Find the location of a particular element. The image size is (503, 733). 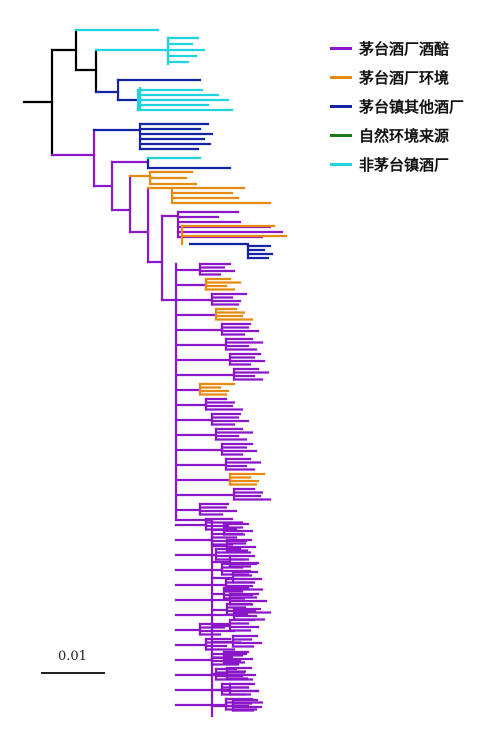

legend-swatch-green is located at coordinates (341, 135).